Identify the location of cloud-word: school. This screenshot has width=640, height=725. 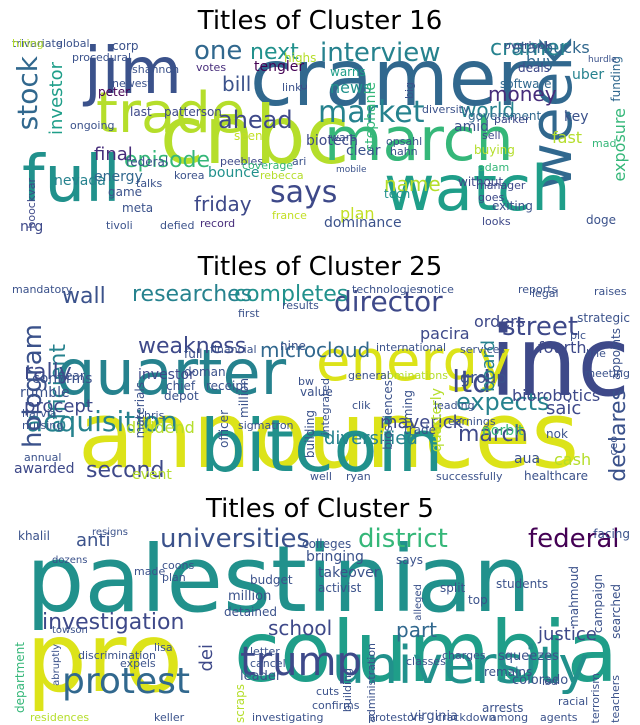
(300, 628).